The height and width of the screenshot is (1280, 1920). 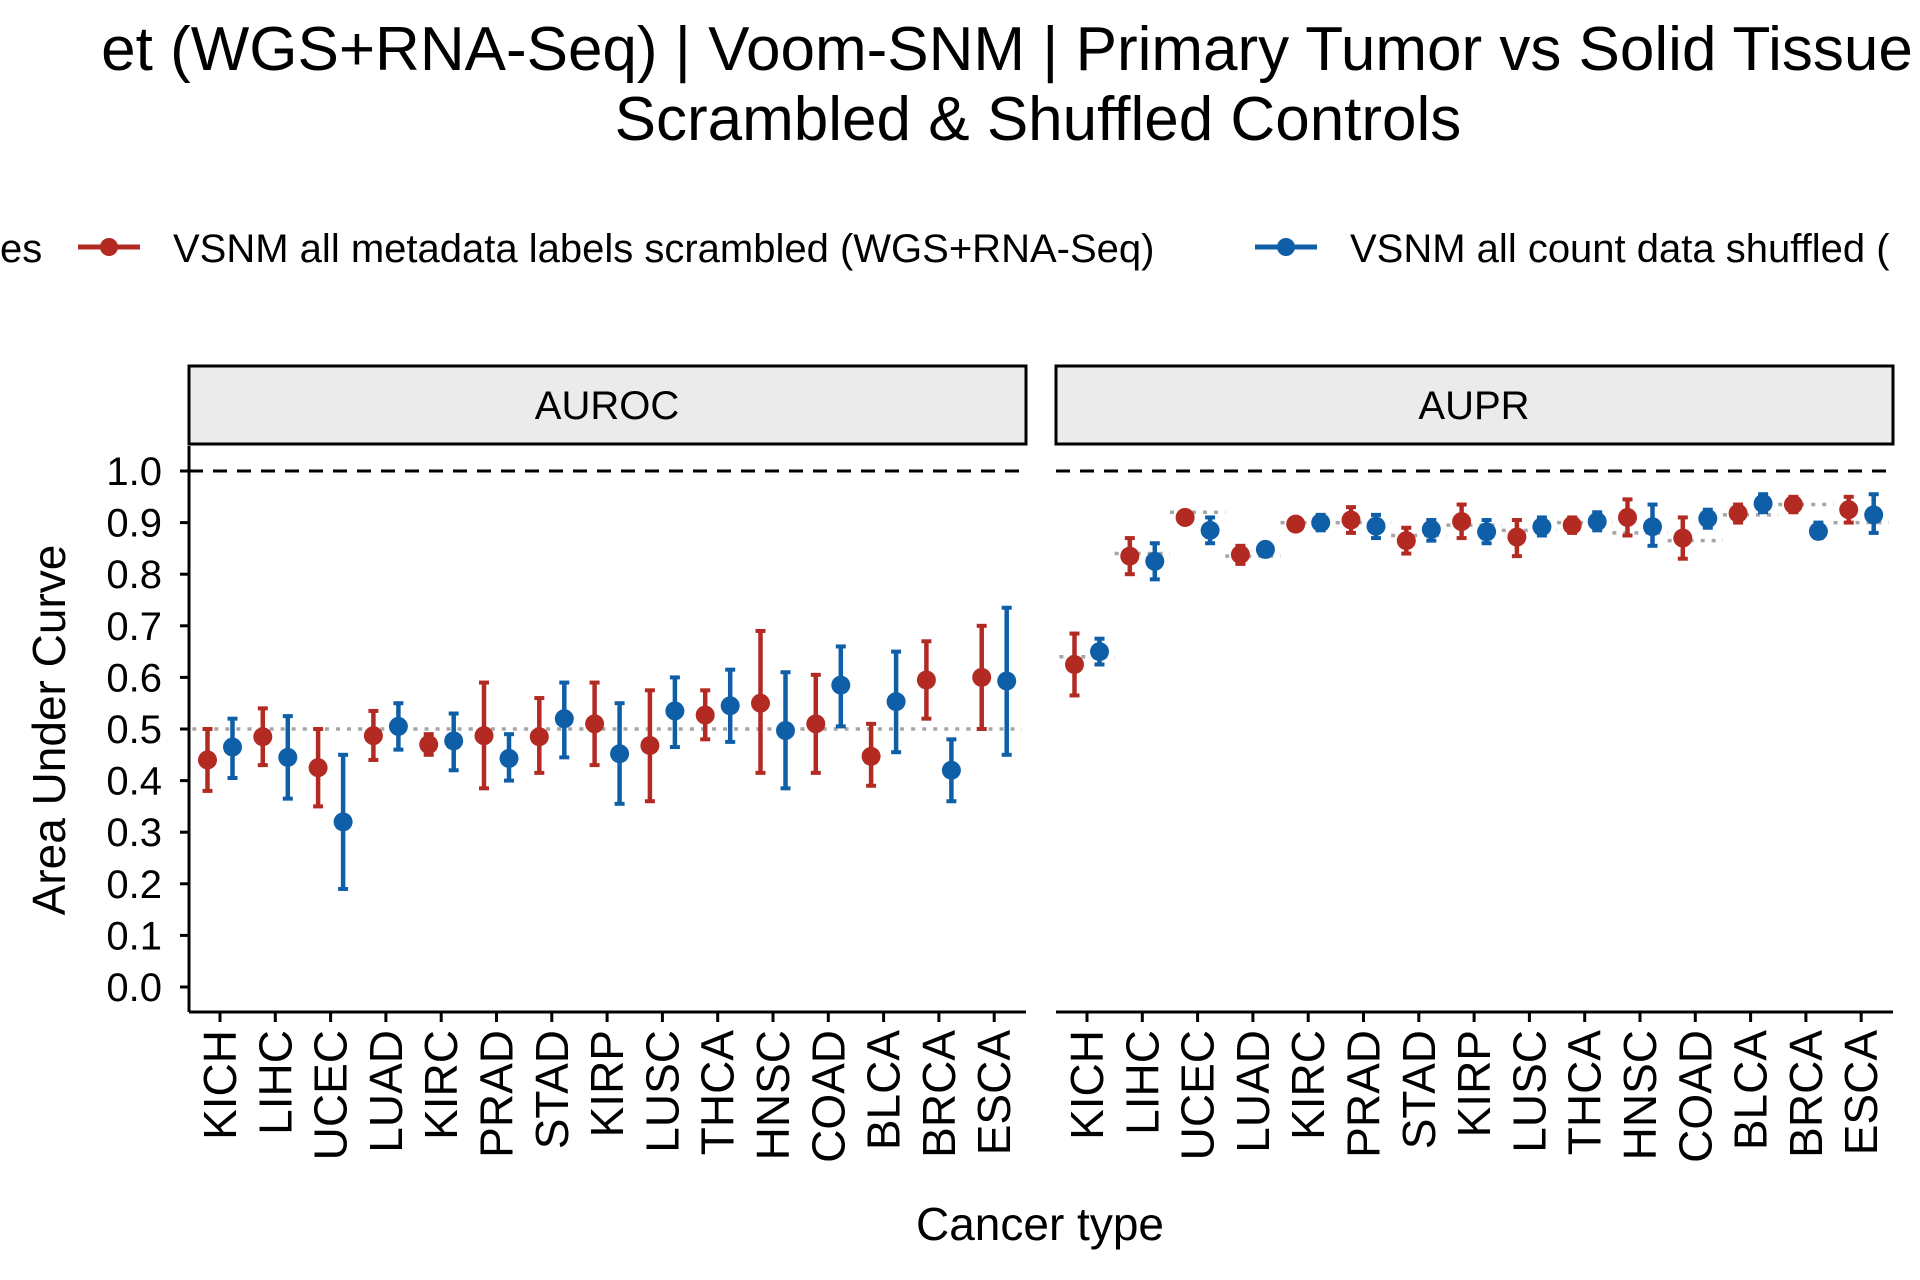 I want to click on y-tick-label: 0.2, so click(x=134, y=885).